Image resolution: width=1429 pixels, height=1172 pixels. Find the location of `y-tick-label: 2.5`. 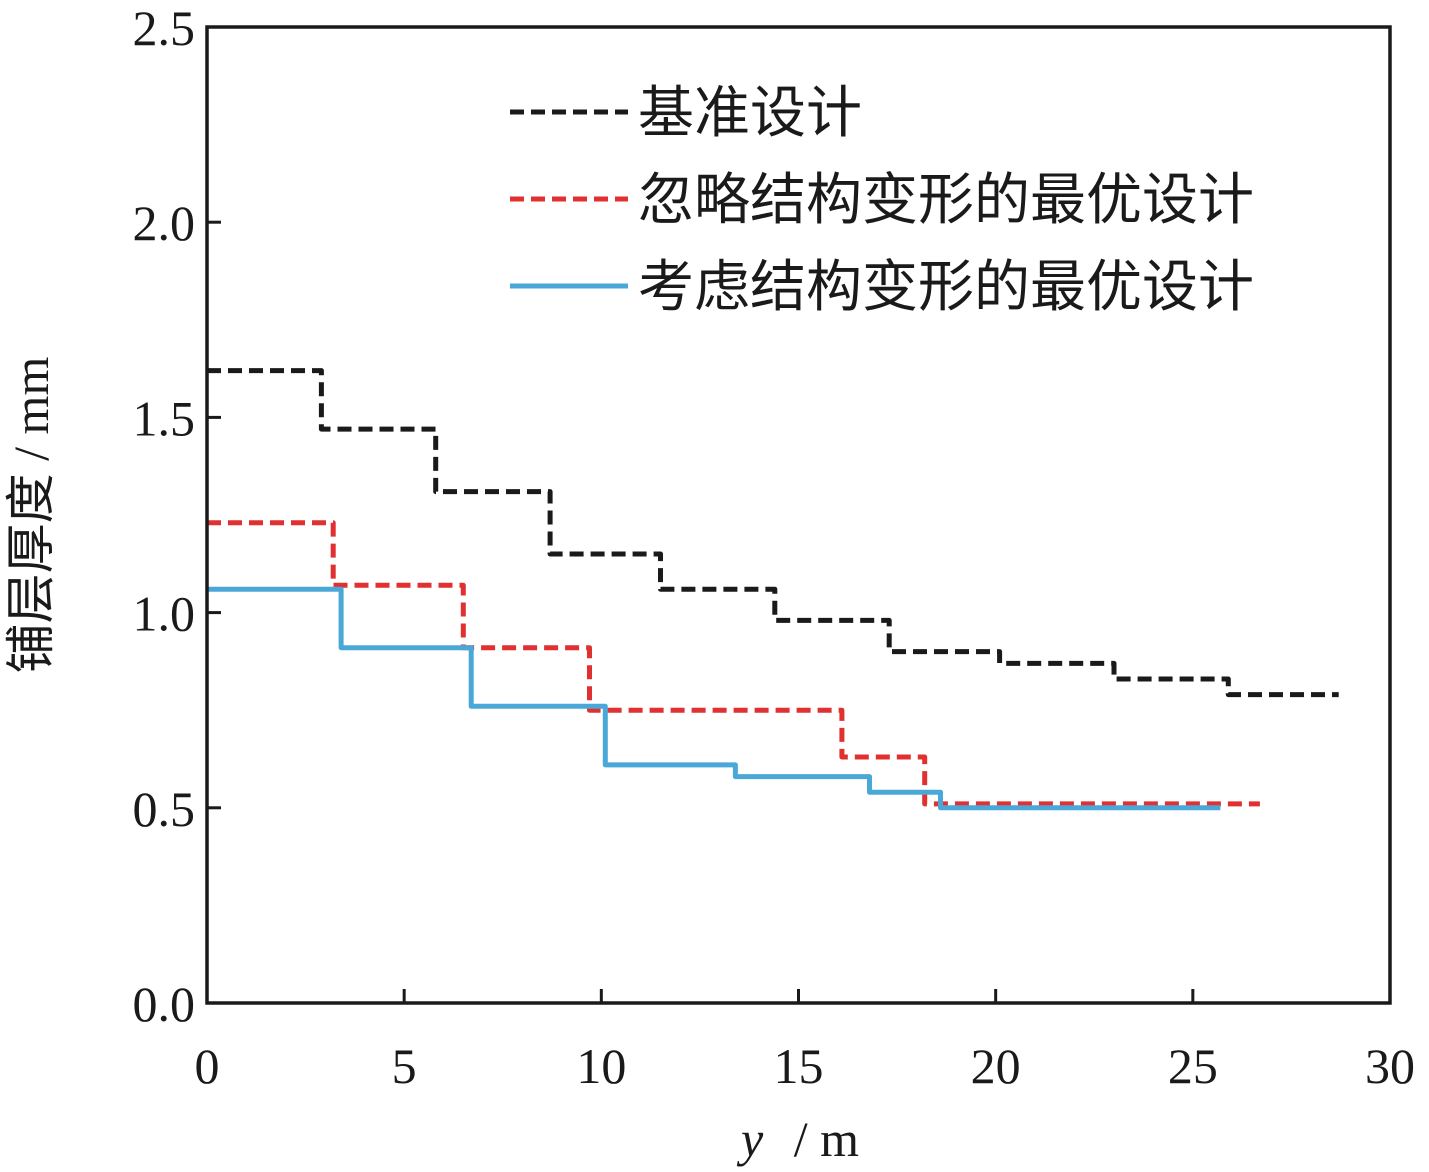

y-tick-label: 2.5 is located at coordinates (164, 28).